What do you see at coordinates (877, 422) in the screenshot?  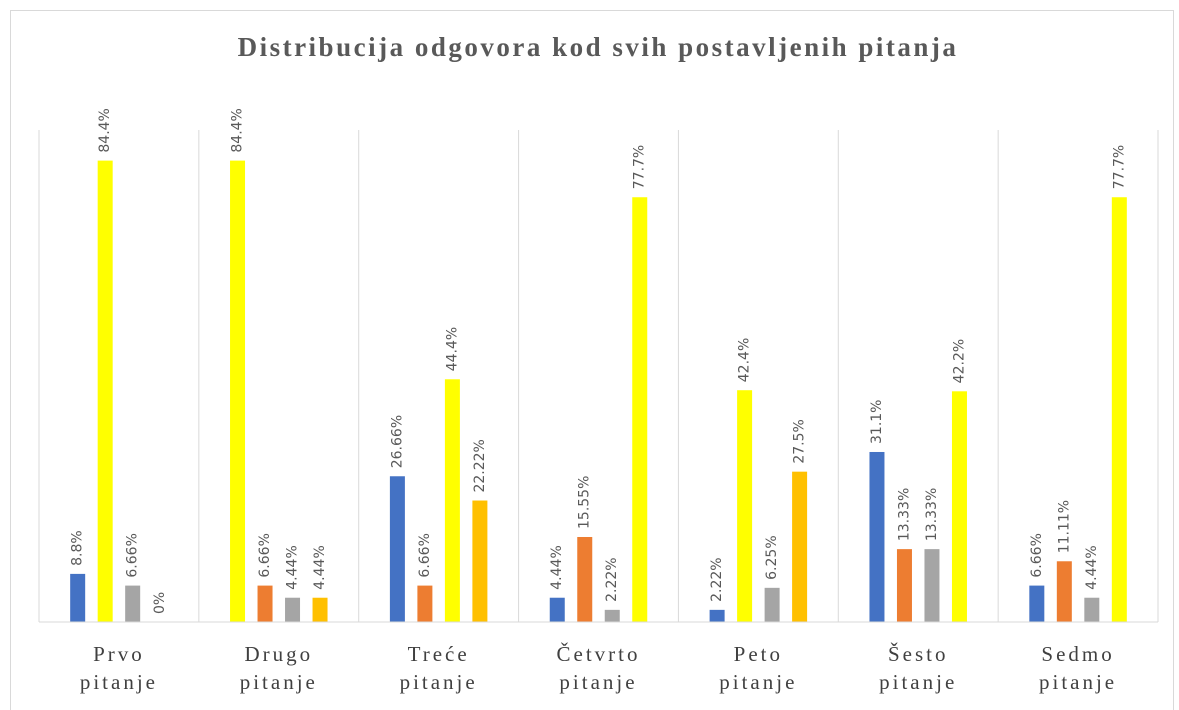 I see `data-label: 31.1%` at bounding box center [877, 422].